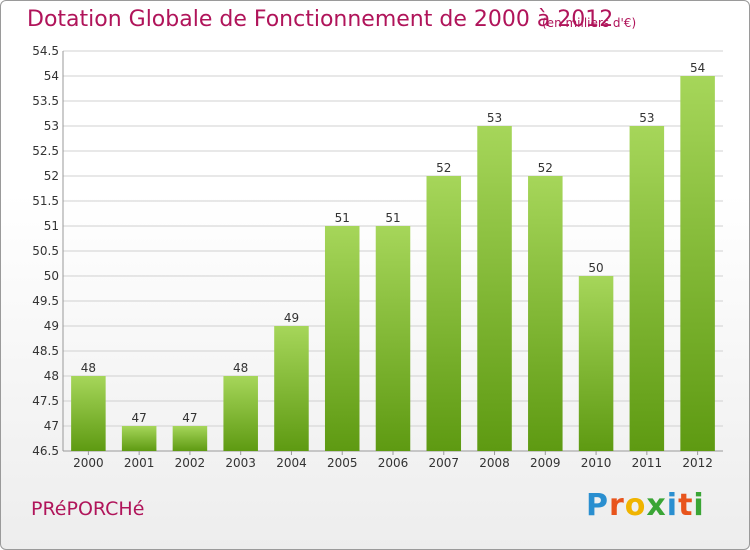 This screenshot has height=550, width=750. Describe the element at coordinates (597, 505) in the screenshot. I see `logo-letter: P` at that location.